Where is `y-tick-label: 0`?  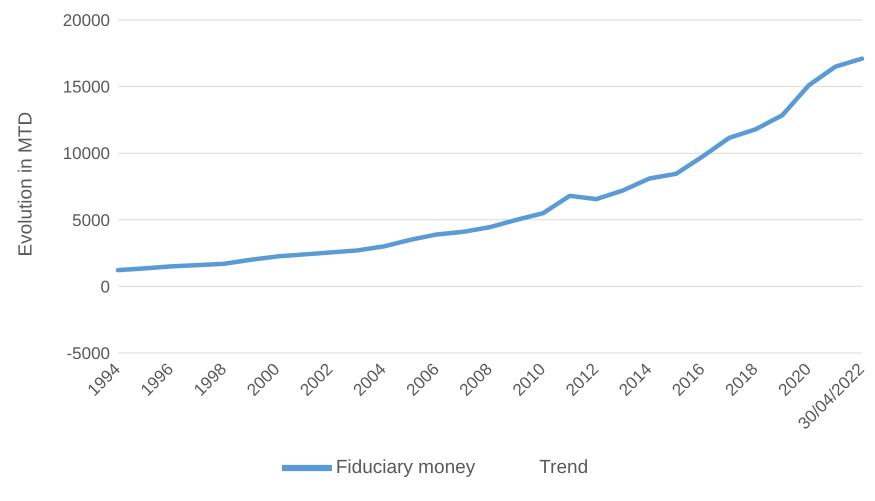 y-tick-label: 0 is located at coordinates (105, 286).